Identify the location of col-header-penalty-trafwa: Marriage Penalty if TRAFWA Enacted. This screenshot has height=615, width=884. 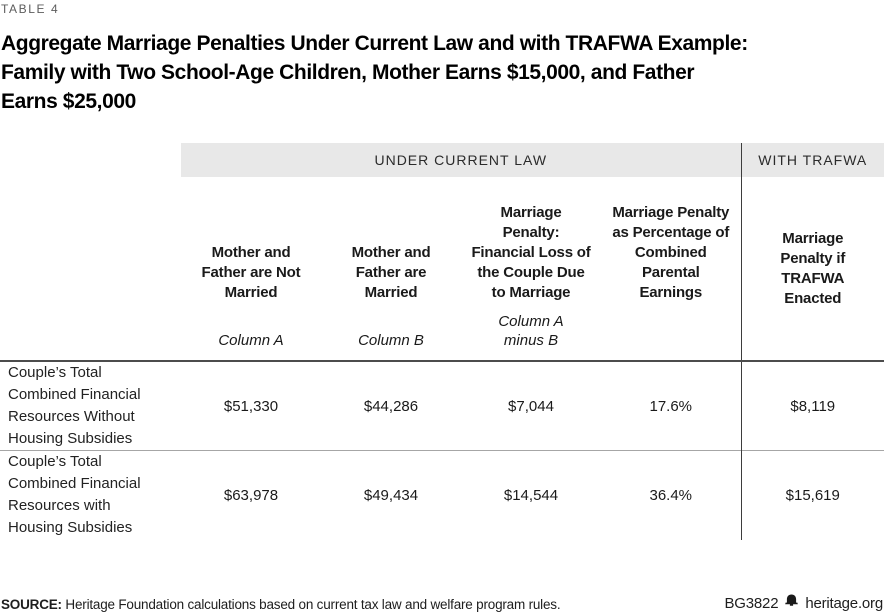
(812, 269).